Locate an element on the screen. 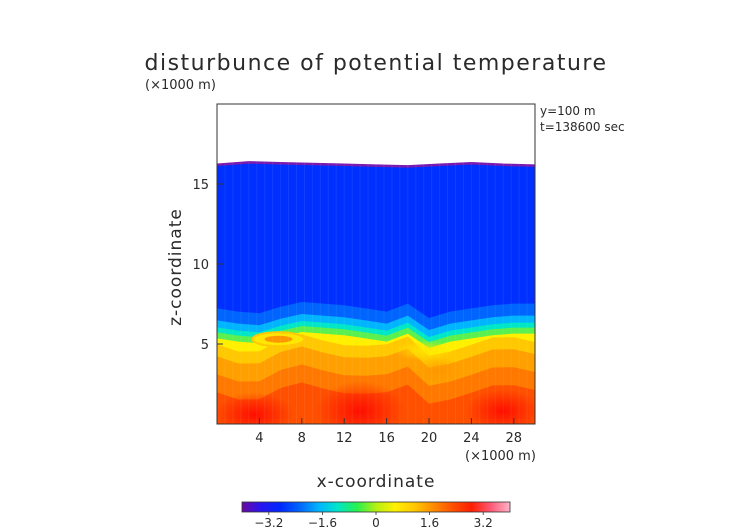 The image size is (752, 532). x-tick-label: 28 is located at coordinates (514, 438).